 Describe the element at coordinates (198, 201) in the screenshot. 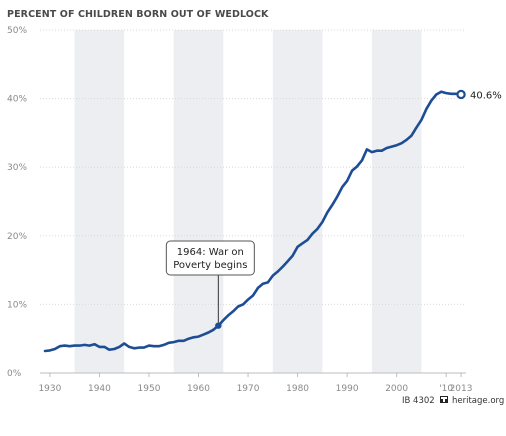

I see `background-band-1955` at that location.